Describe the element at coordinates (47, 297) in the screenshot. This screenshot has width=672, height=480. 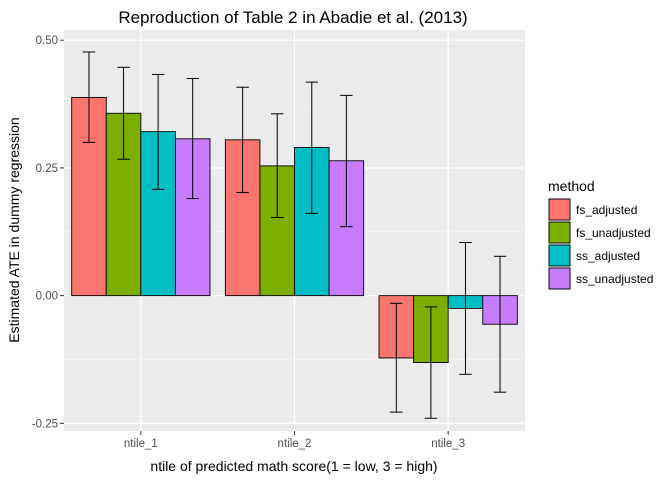
I see `y-tick-label: 0.00` at that location.